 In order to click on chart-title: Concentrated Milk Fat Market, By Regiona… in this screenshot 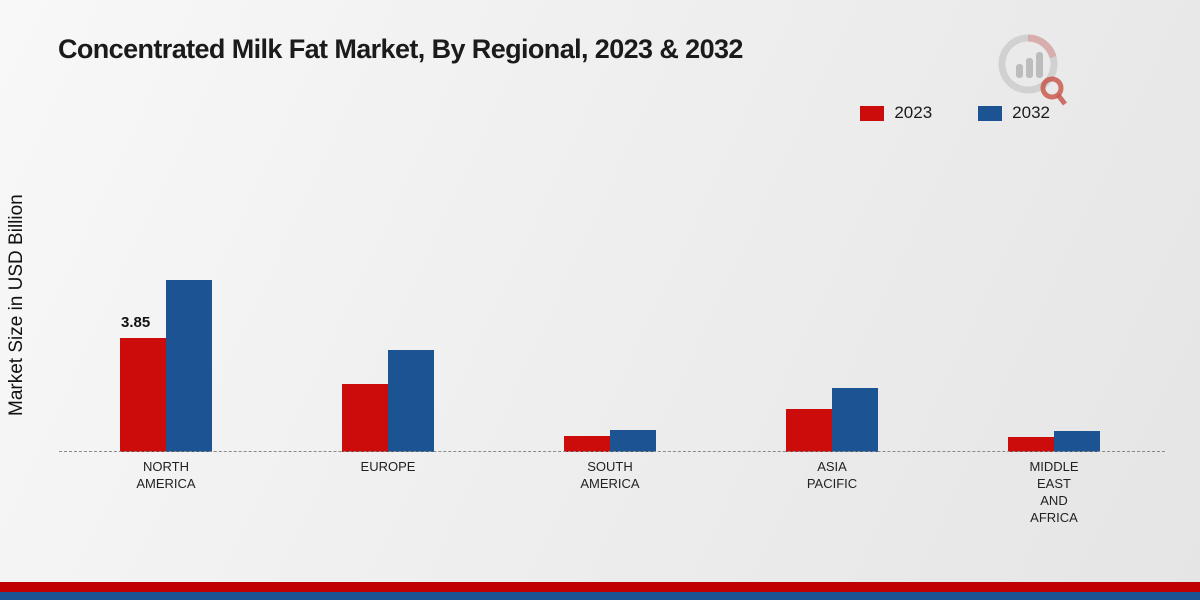, I will do `click(400, 49)`.